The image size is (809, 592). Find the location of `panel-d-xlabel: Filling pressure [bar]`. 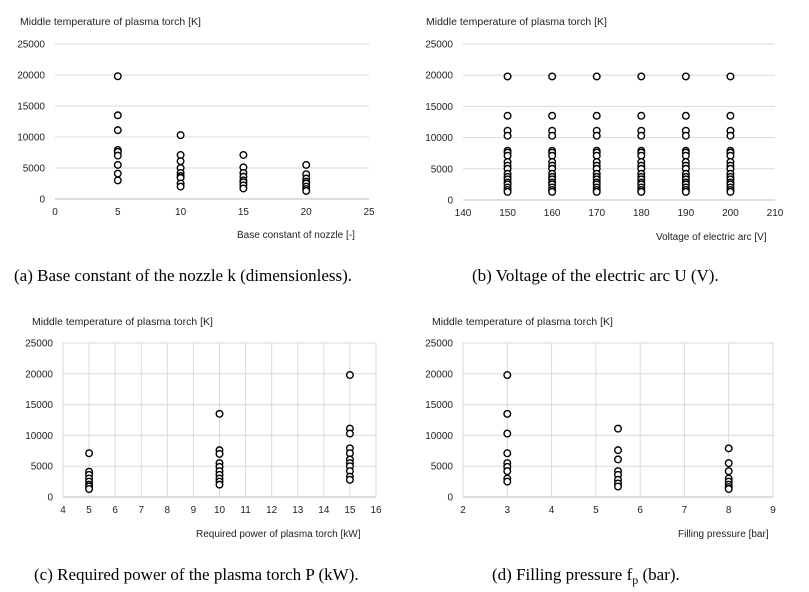

panel-d-xlabel: Filling pressure [bar] is located at coordinates (723, 534).